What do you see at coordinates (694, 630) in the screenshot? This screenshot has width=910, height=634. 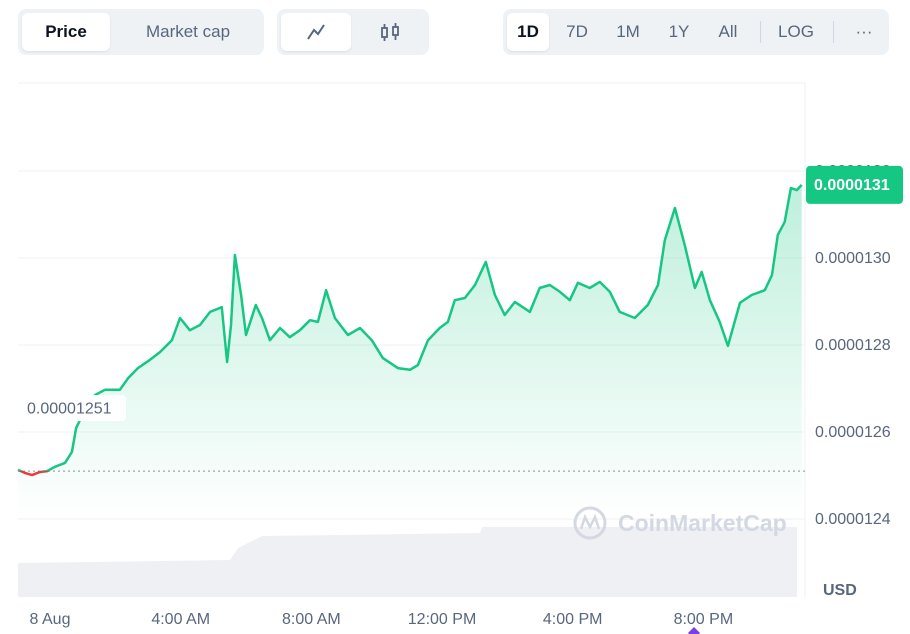 I see `event-marker` at bounding box center [694, 630].